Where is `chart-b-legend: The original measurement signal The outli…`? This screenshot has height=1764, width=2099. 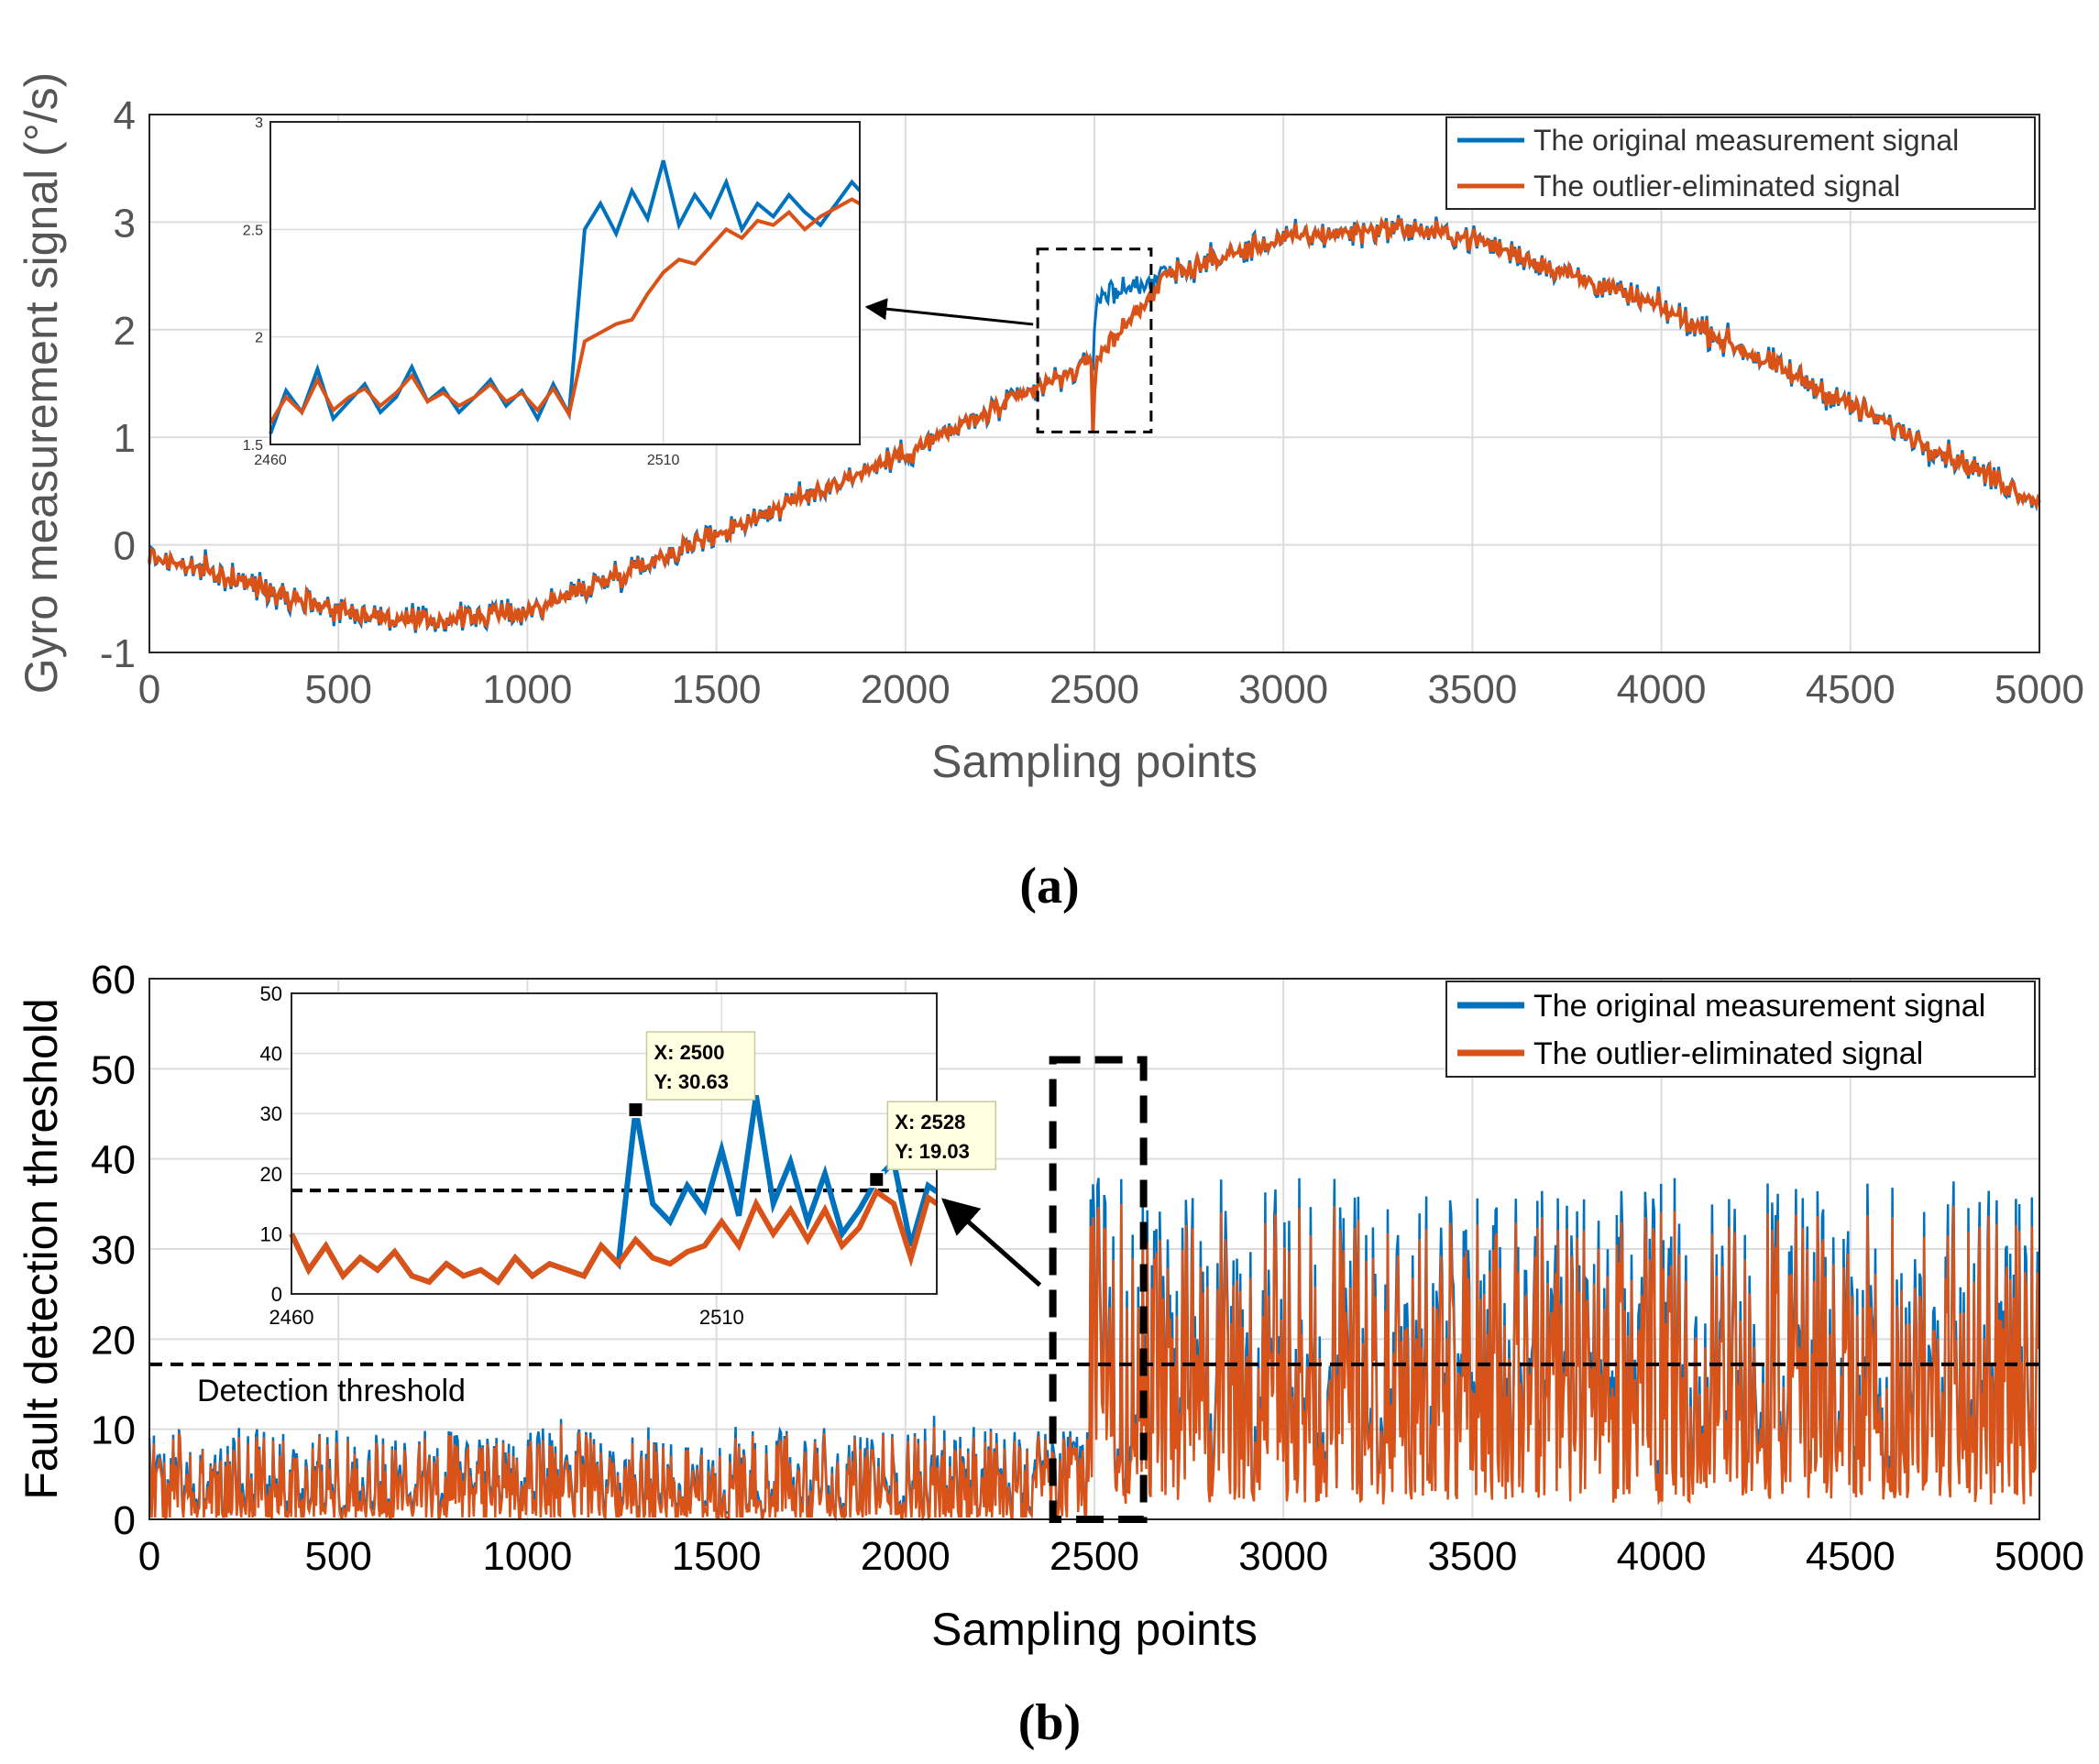 chart-b-legend: The original measurement signal The outli… is located at coordinates (1741, 1029).